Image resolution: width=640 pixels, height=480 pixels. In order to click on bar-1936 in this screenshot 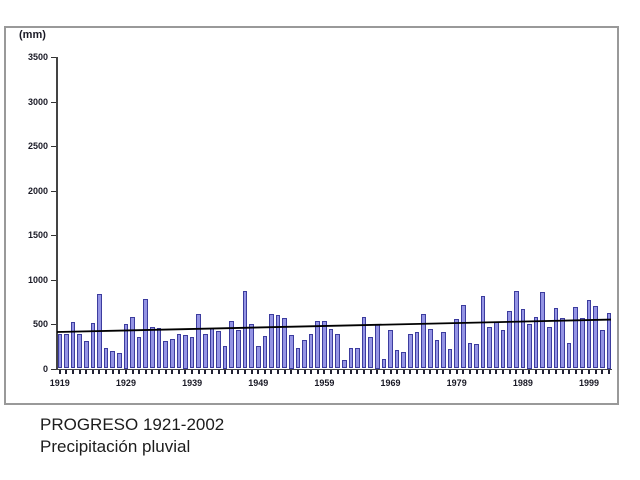, I will do `click(172, 353)`.